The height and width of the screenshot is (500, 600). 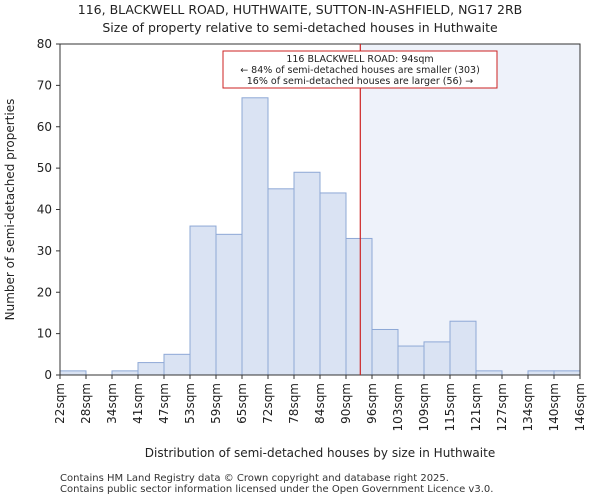 What do you see at coordinates (44, 334) in the screenshot?
I see `y-tick-label: 10` at bounding box center [44, 334].